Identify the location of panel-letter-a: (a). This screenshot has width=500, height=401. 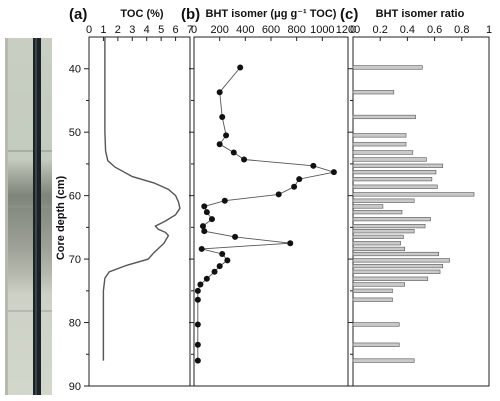
(78, 14).